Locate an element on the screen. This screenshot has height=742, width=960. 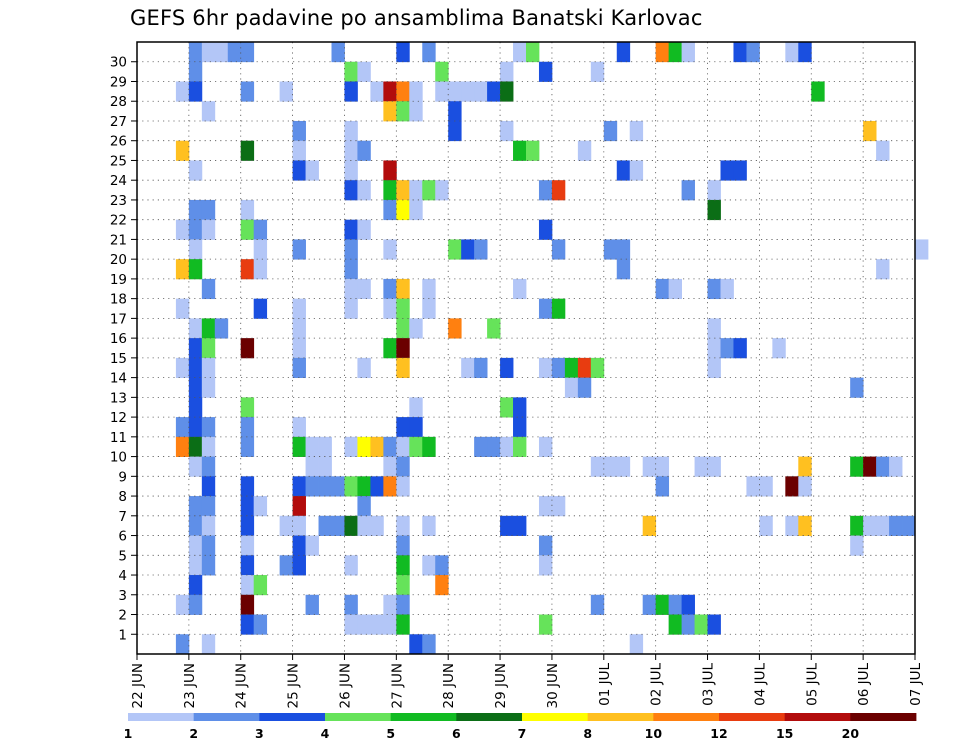
colorbar-label: 6 is located at coordinates (456, 733).